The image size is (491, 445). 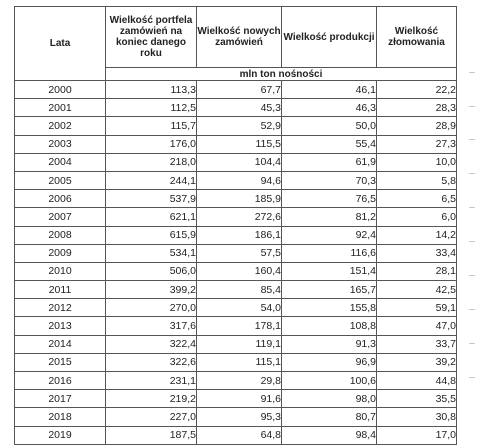 What do you see at coordinates (416, 362) in the screenshot?
I see `cell-scrapping: 39,2` at bounding box center [416, 362].